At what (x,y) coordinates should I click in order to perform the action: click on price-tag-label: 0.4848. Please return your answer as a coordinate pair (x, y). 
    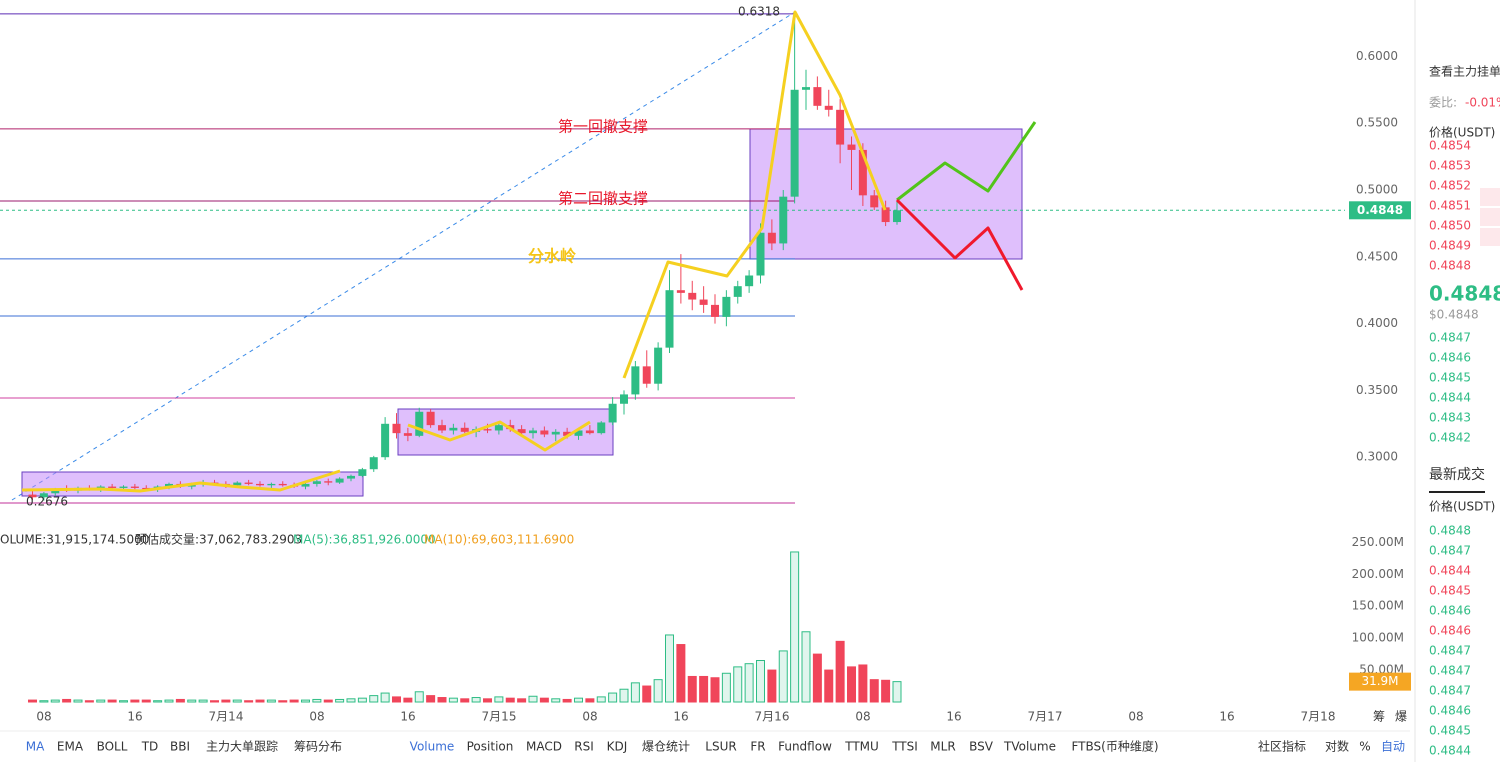
    Looking at the image, I should click on (1380, 210).